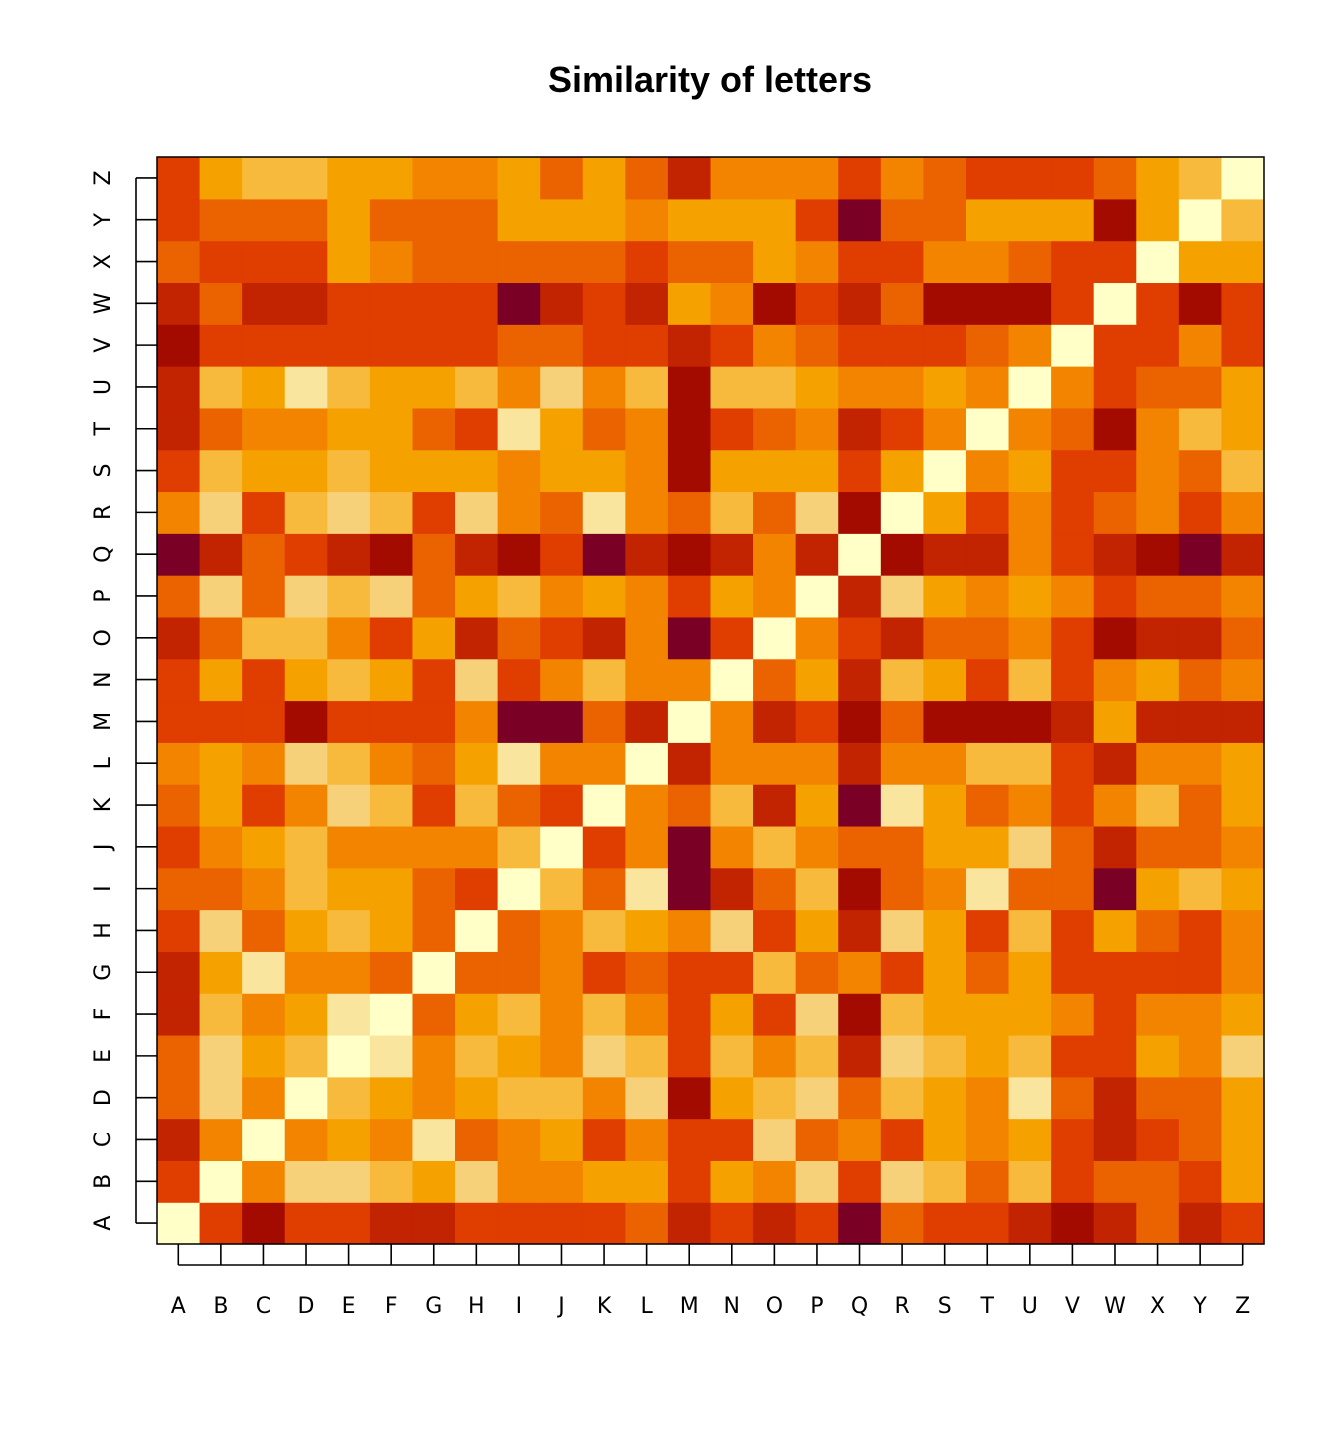  Describe the element at coordinates (1243, 763) in the screenshot. I see `heatmap-cell-L-Z` at that location.